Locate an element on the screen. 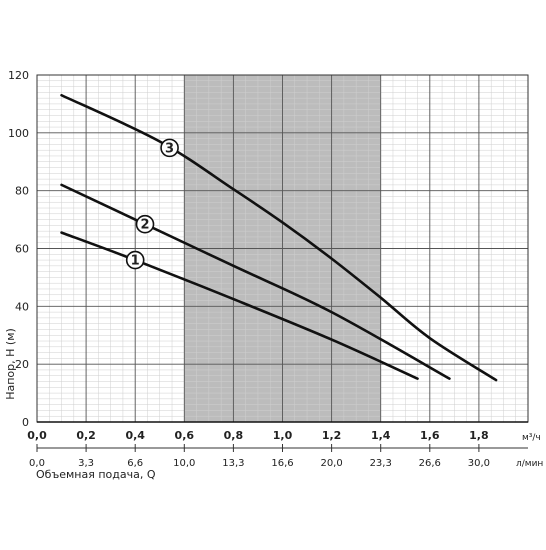 The width and height of the screenshot is (546, 550). x-tick-label-secondary: 16,6 is located at coordinates (282, 463).